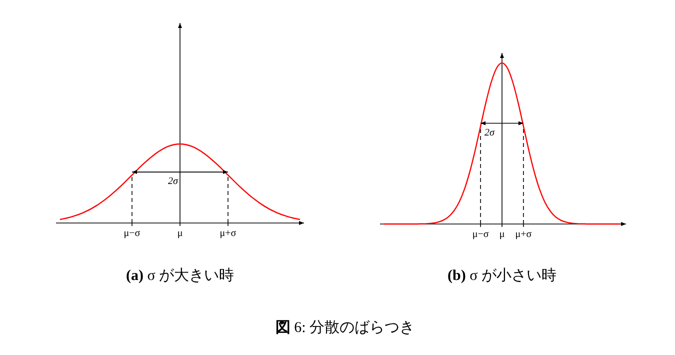  I want to click on caption: 図 6: 分散のばらつき, so click(345, 327).